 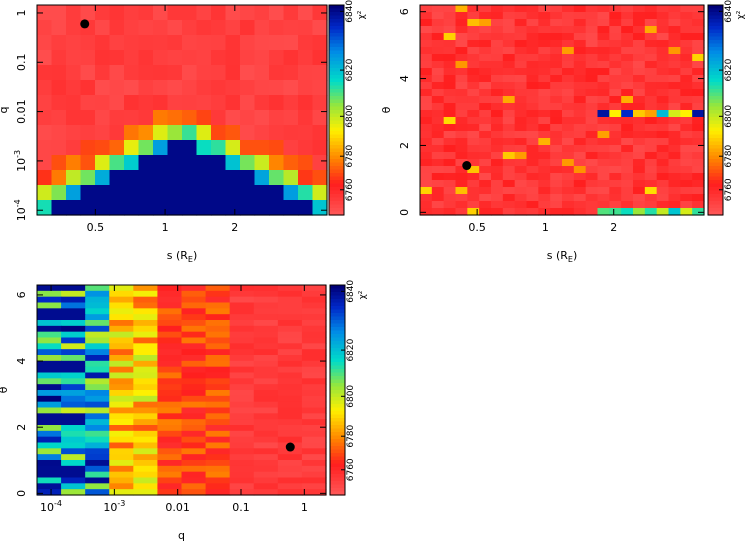 What do you see at coordinates (729, 116) in the screenshot?
I see `colorbar-tick-label: 6800` at bounding box center [729, 116].